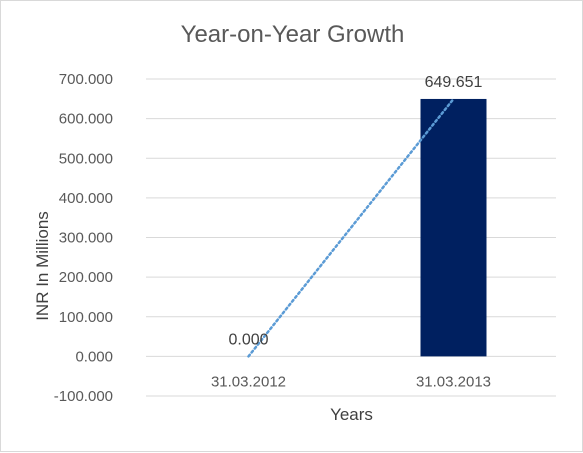 The height and width of the screenshot is (453, 583). Describe the element at coordinates (86, 198) in the screenshot. I see `y-tick-label: 400.000` at that location.